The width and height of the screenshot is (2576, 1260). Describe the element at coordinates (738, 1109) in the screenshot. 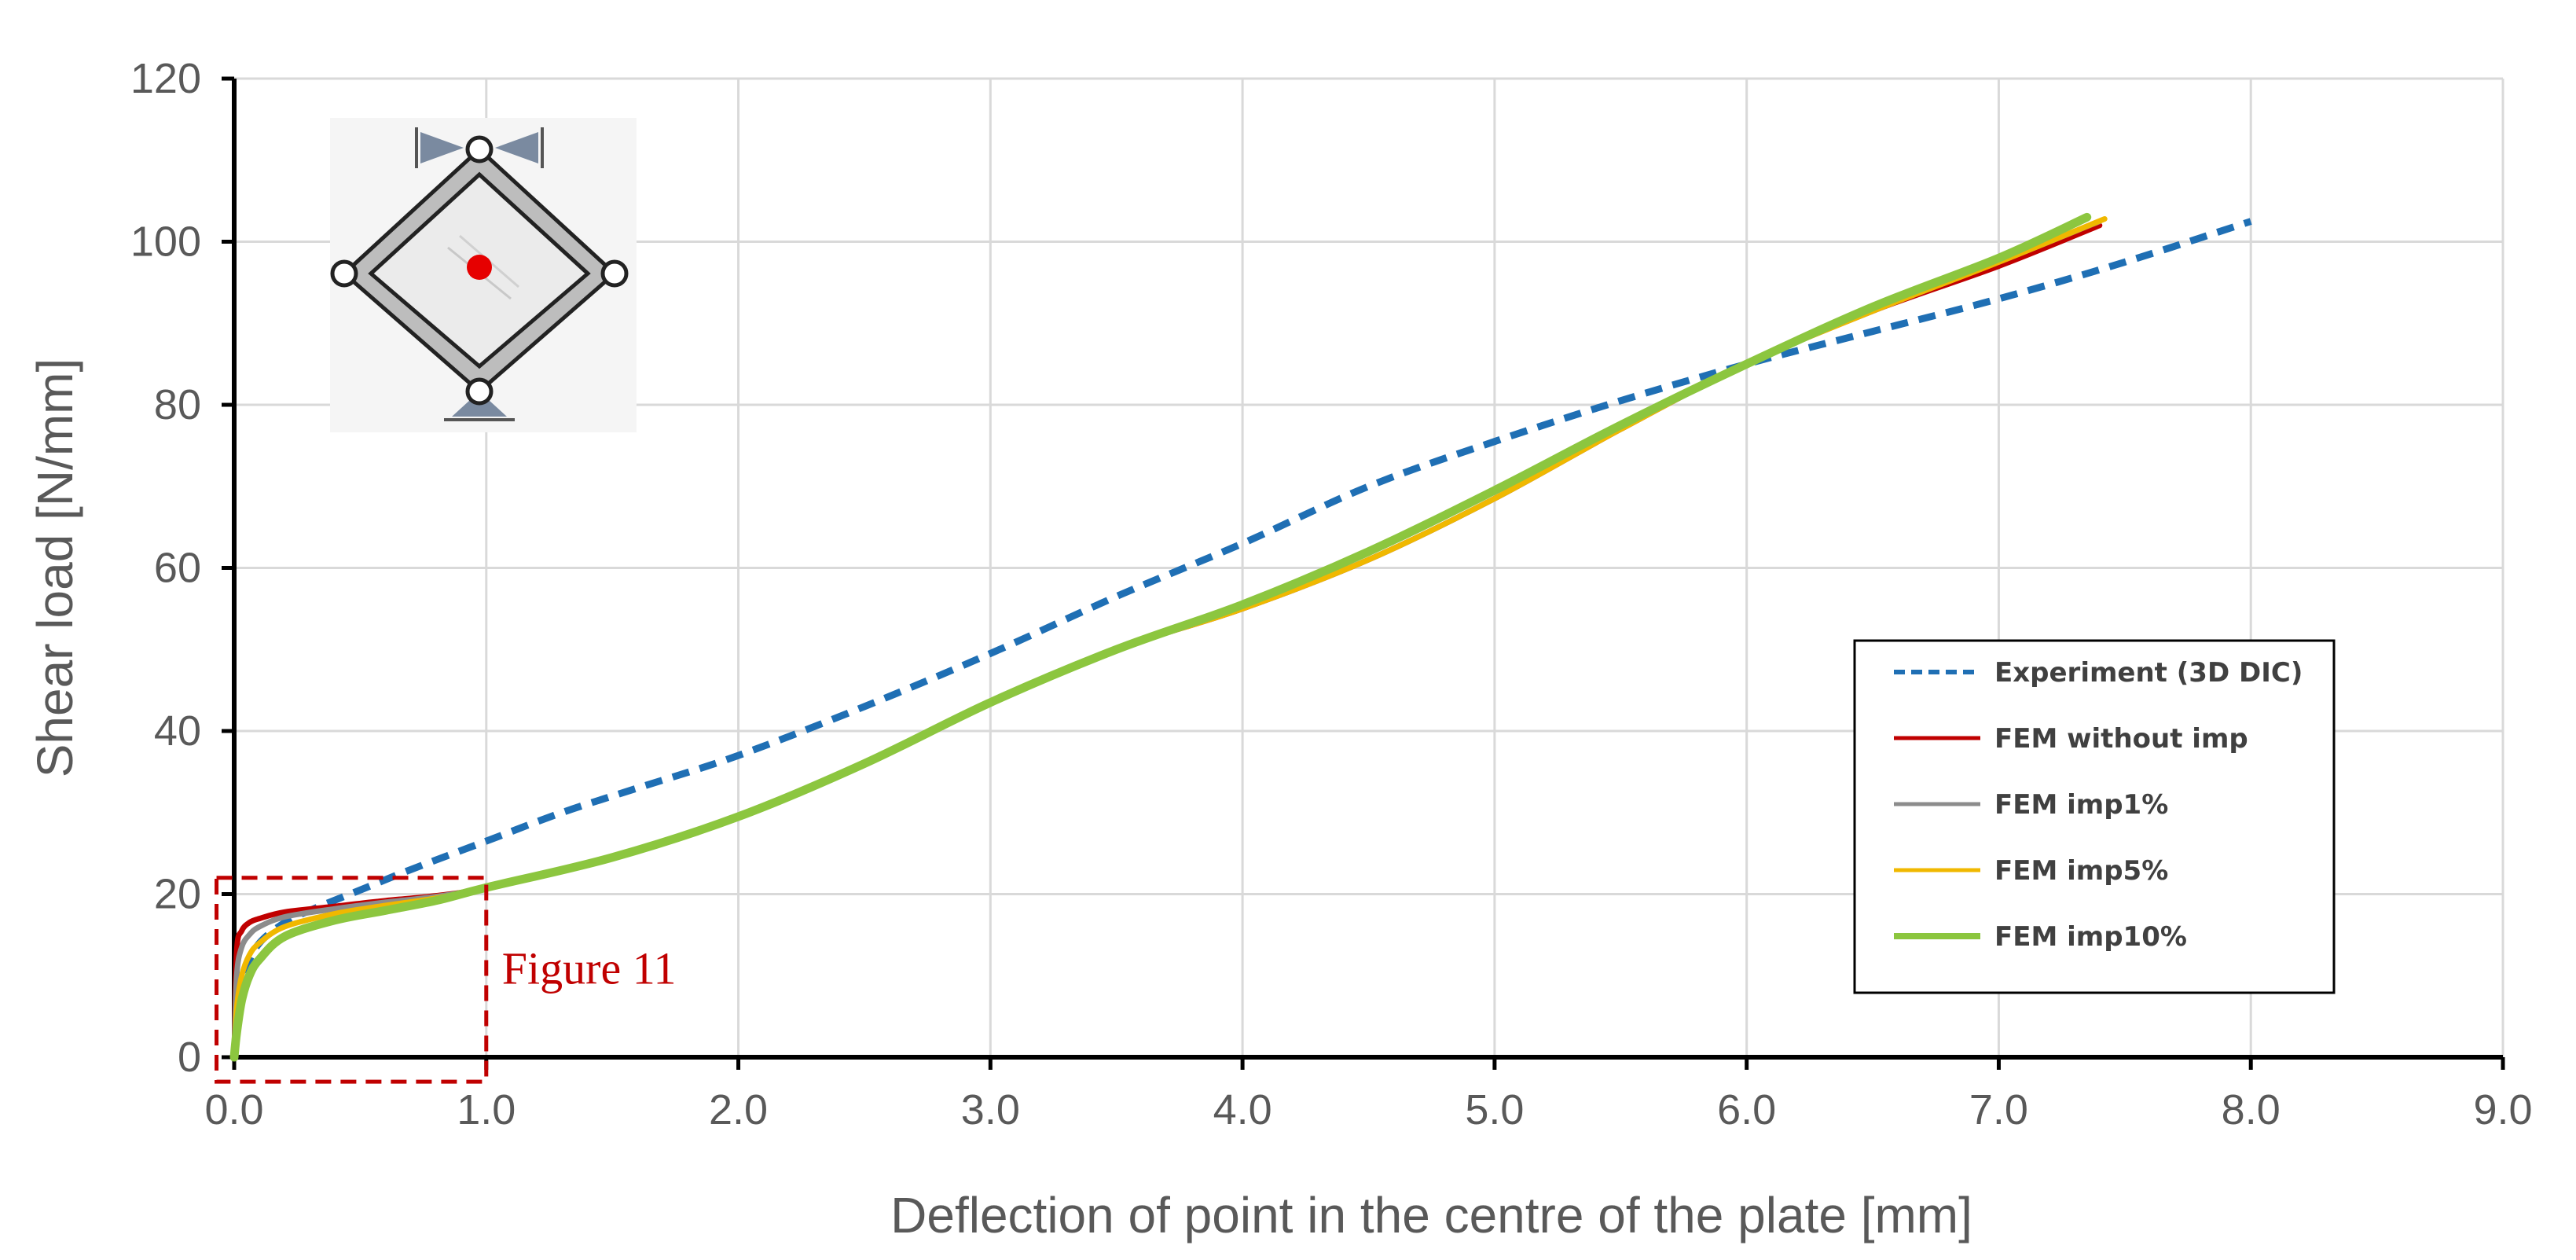

I see `x-tick-label: 2.0` at that location.